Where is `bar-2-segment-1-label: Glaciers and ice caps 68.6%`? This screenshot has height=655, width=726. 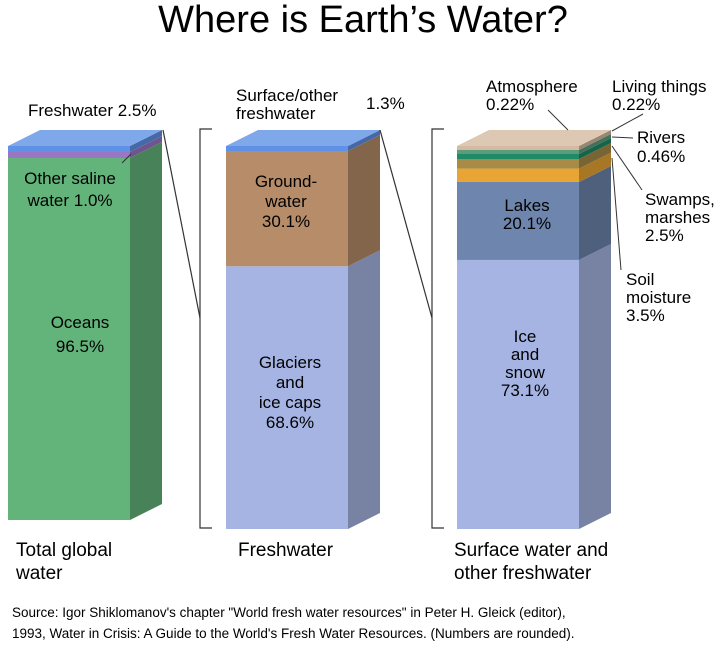 bar-2-segment-1-label: Glaciers and ice caps 68.6% is located at coordinates (290, 392).